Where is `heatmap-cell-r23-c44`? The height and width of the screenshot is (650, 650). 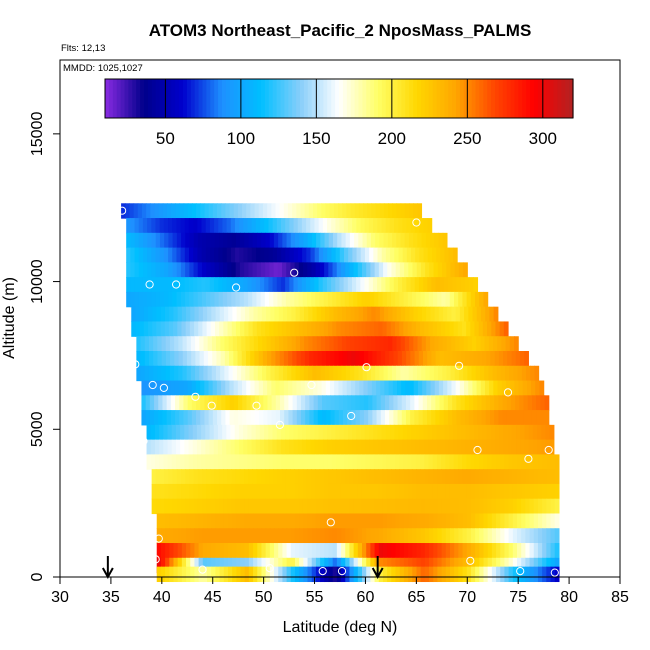
heatmap-cell-r23-c44 is located at coordinates (343, 551).